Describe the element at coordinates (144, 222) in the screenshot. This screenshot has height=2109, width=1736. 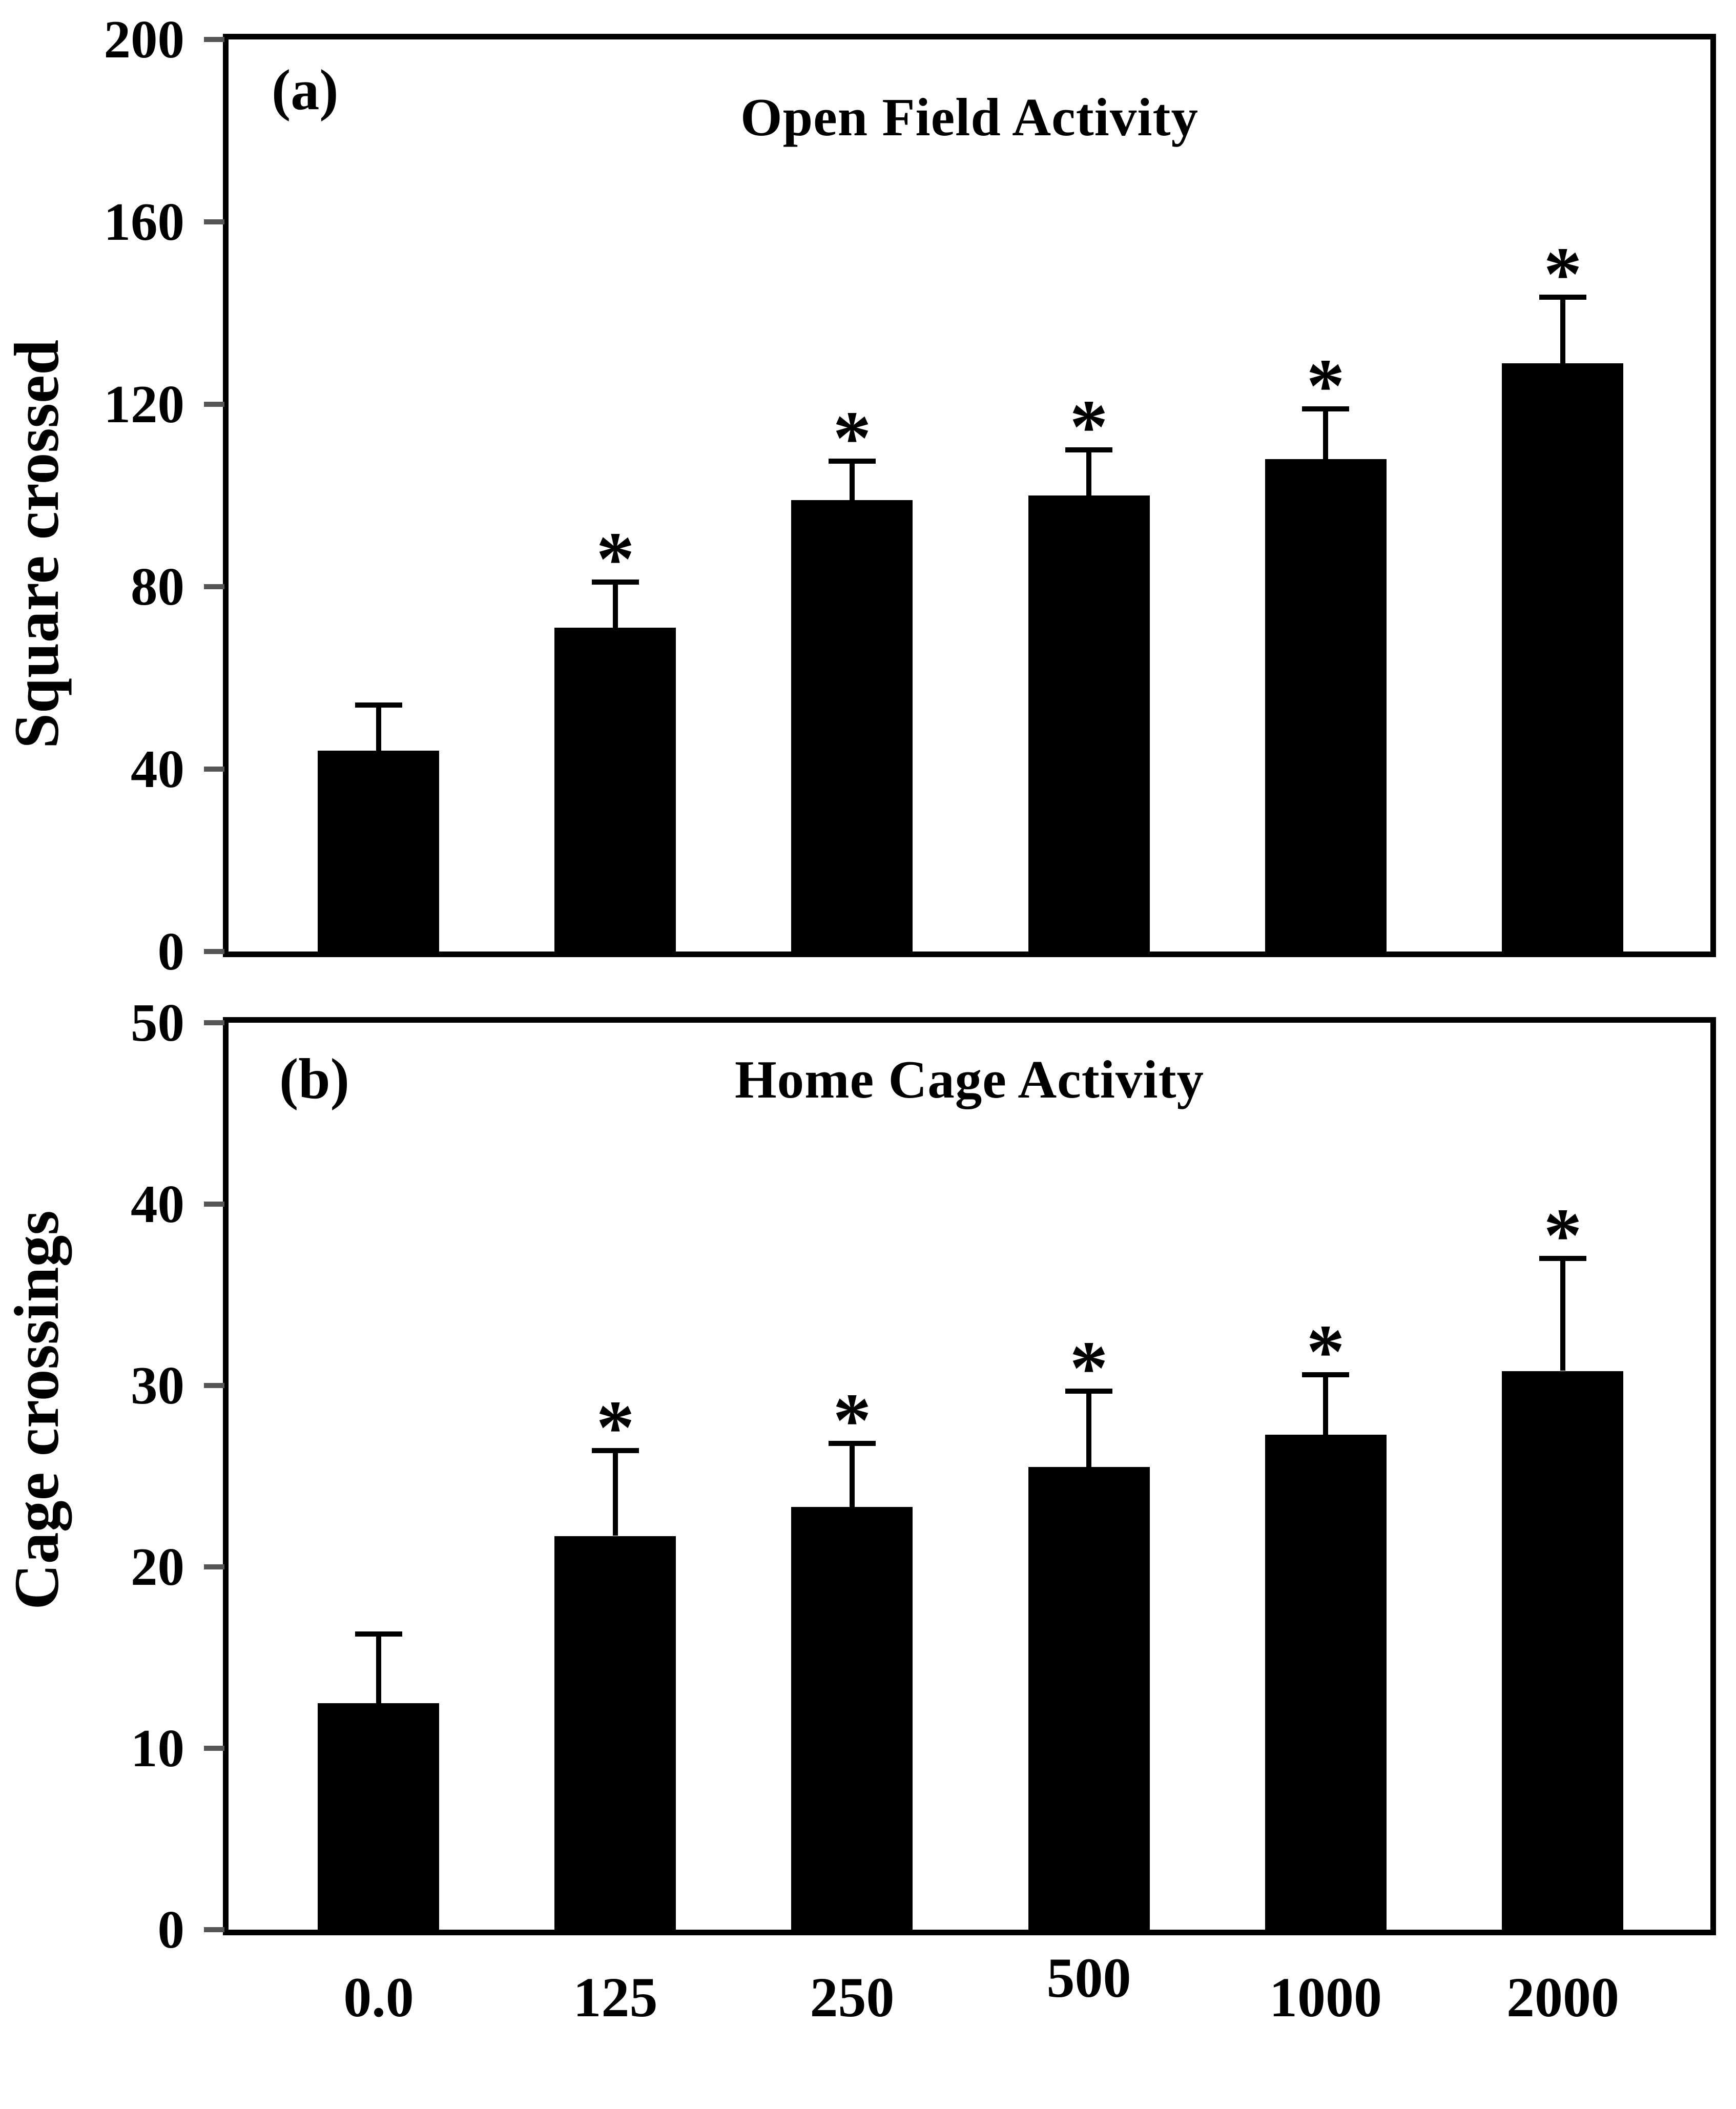
I see `y-tick-label: 160` at that location.